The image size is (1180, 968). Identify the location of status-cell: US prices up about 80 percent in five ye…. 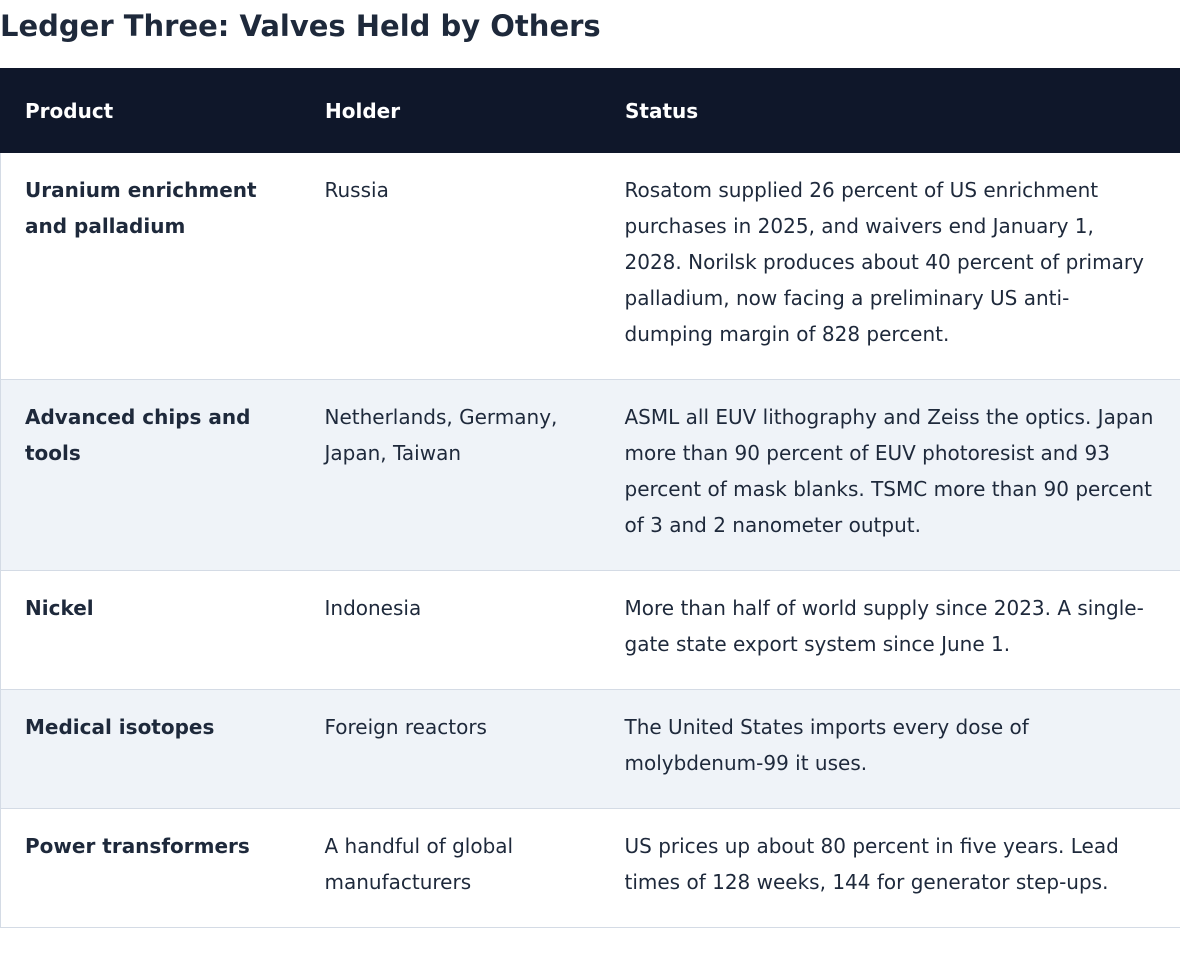
(890, 868).